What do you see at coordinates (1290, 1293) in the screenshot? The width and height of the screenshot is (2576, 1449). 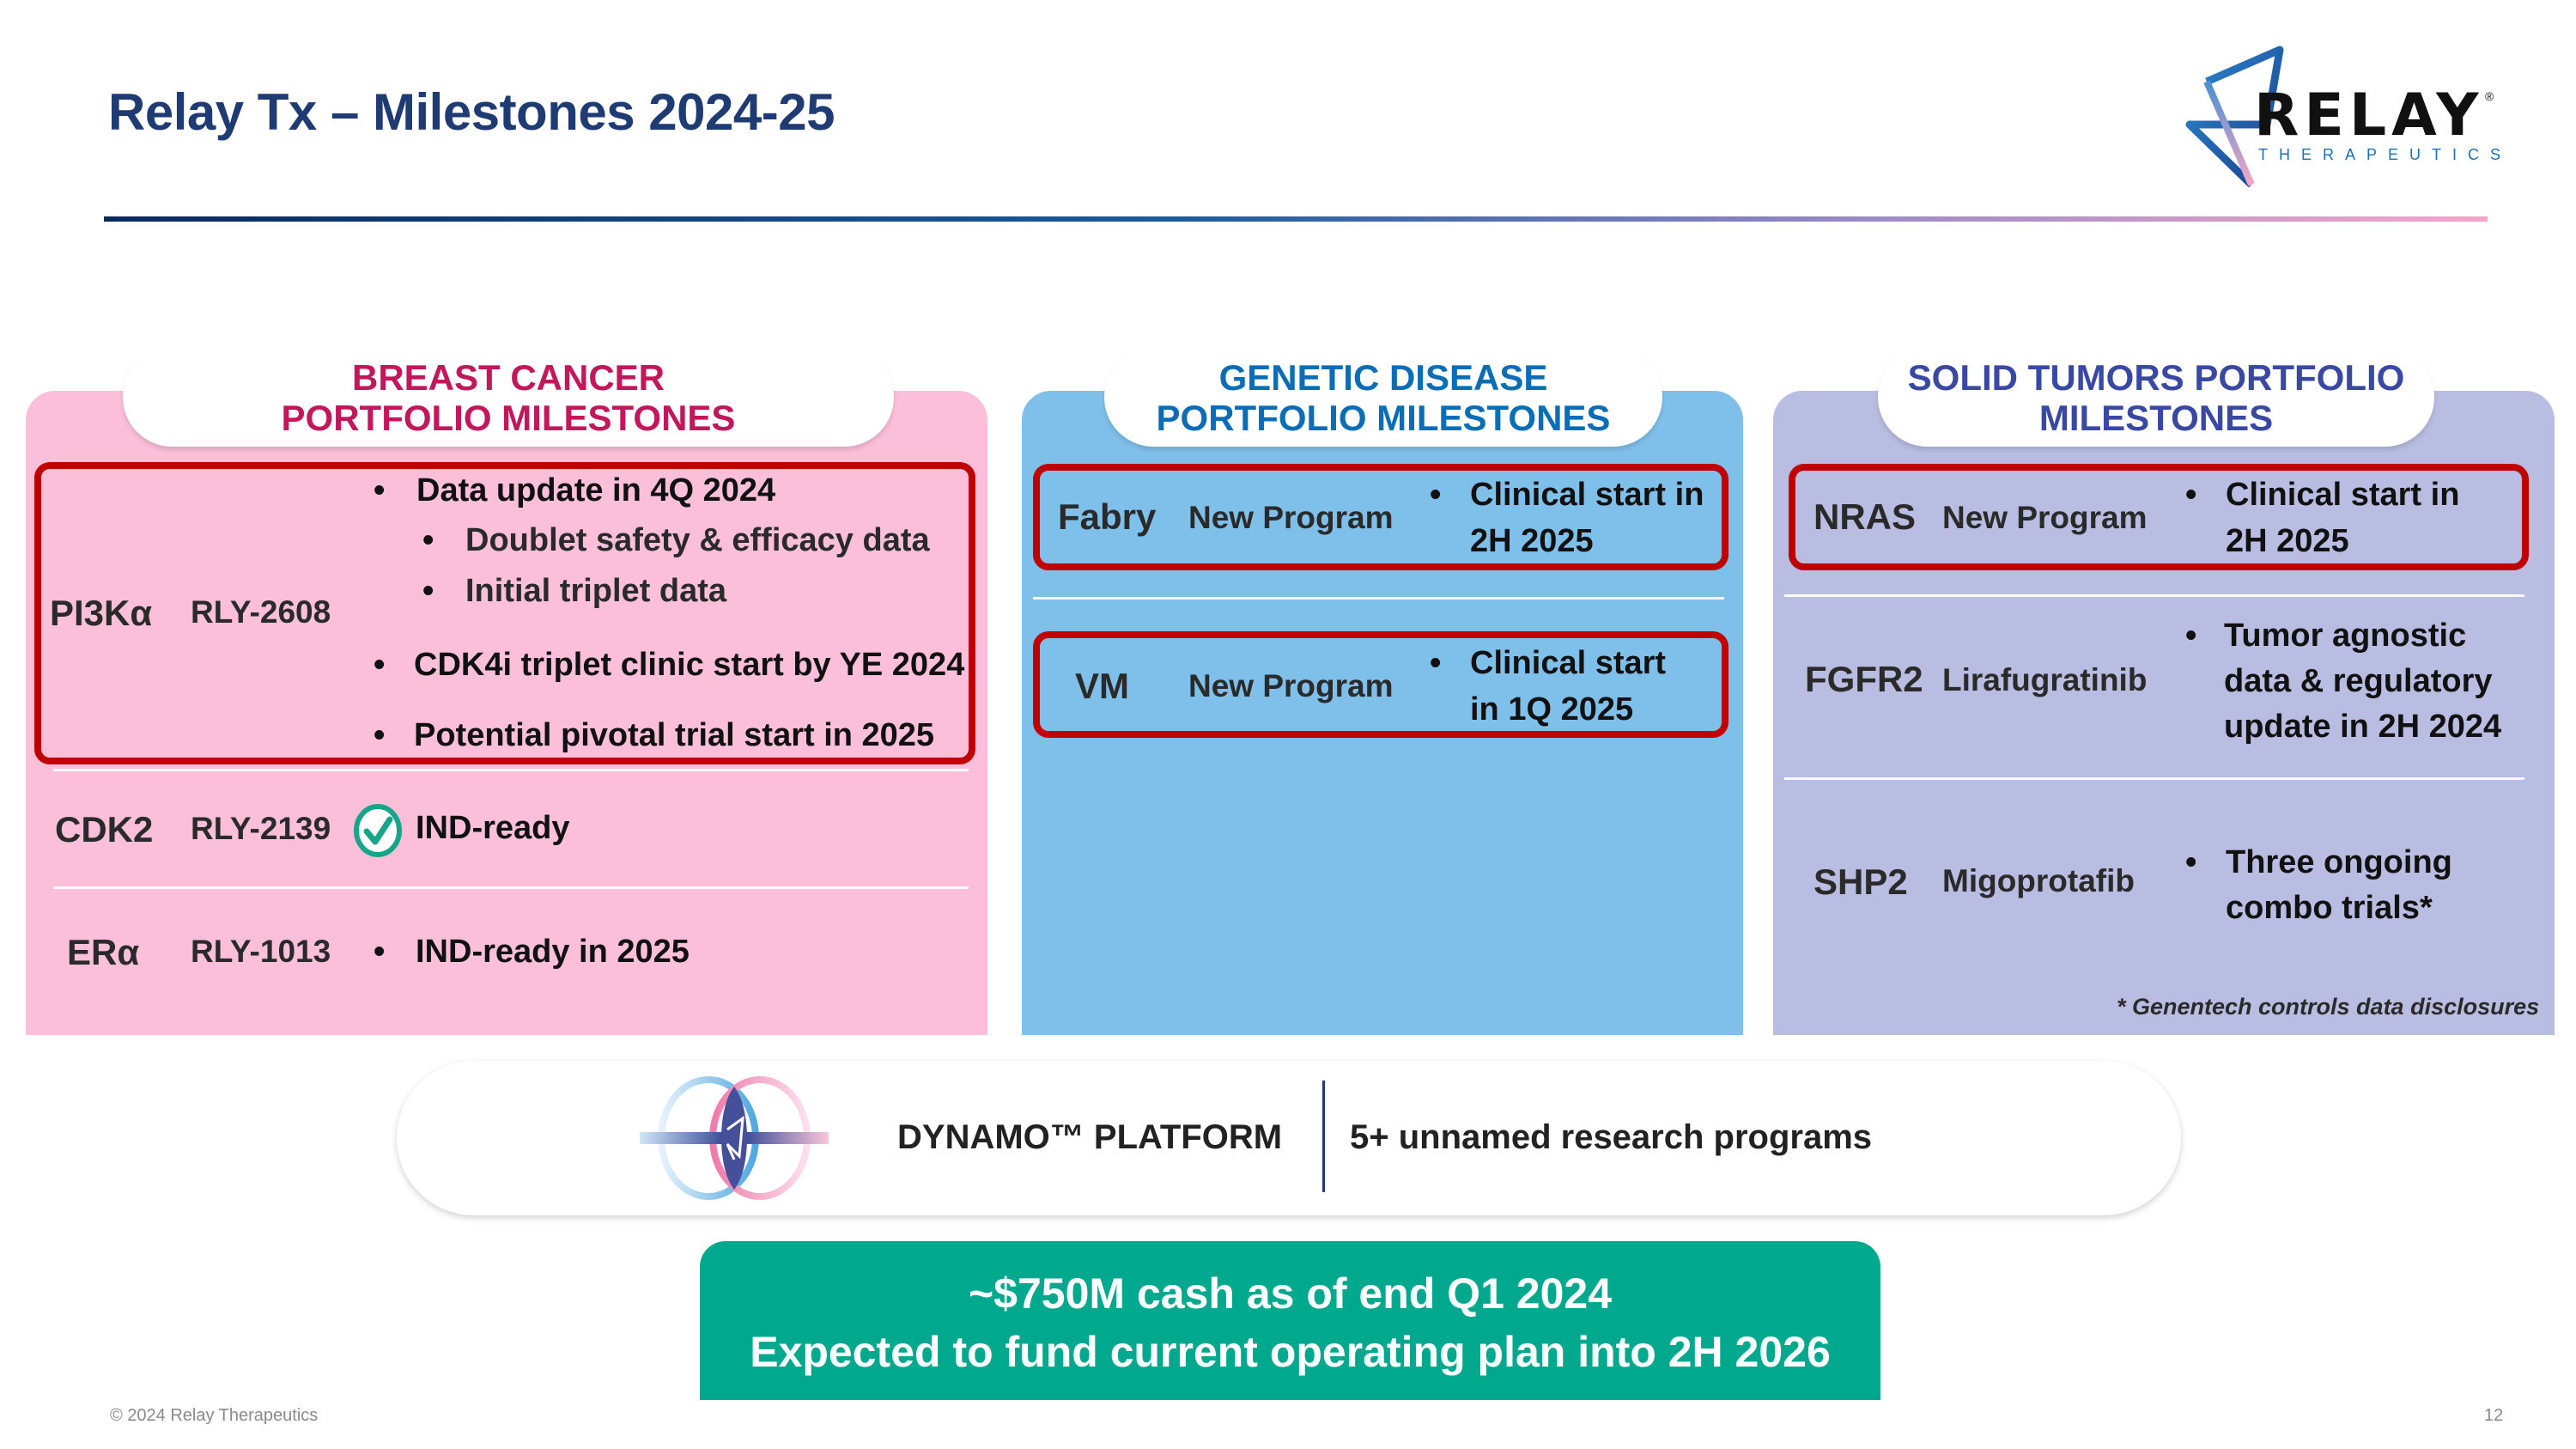 I see `cash-amount: ~$750M cash as of end Q1 2024` at bounding box center [1290, 1293].